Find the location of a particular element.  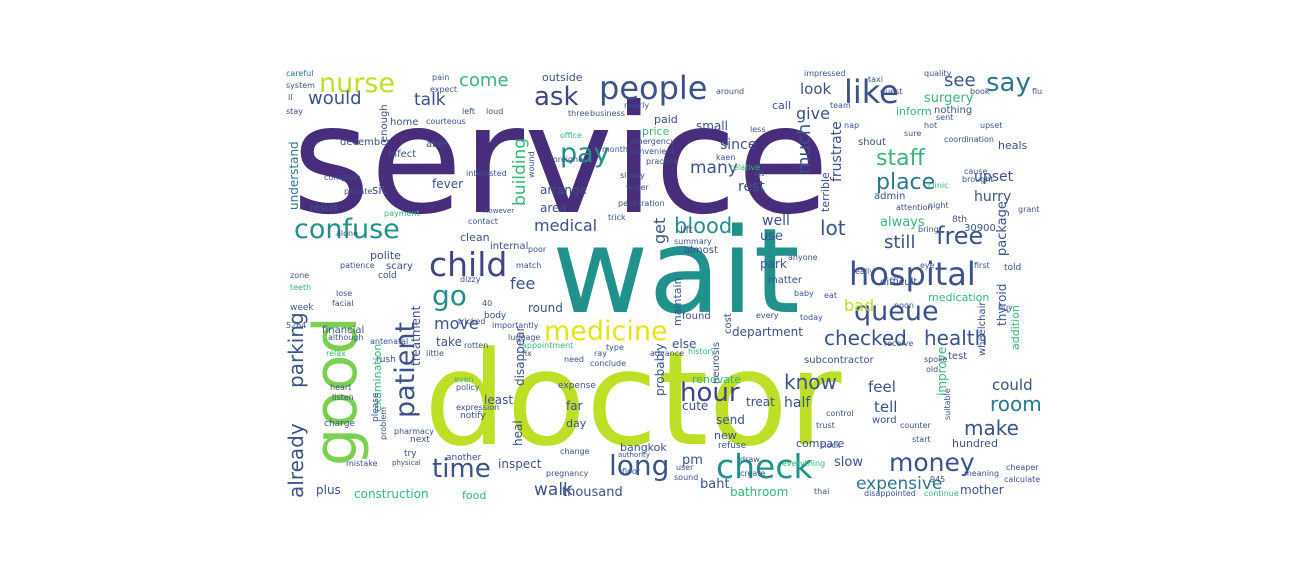

word-antenatal: antenatal is located at coordinates (389, 341).